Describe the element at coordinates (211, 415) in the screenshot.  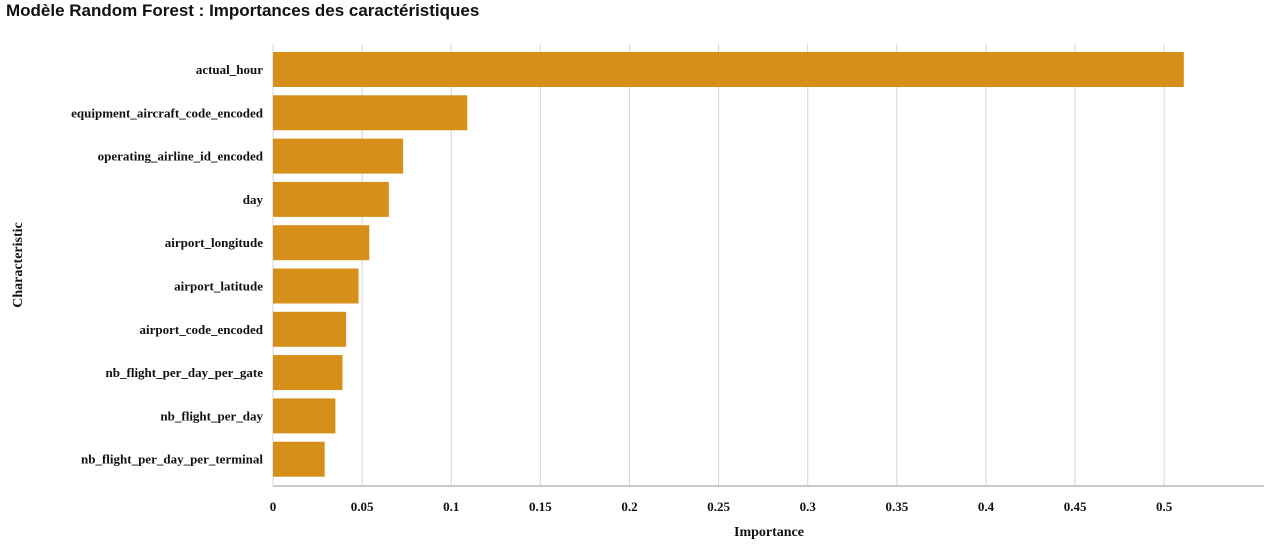
I see `category-label: nb_flight_per_day` at that location.